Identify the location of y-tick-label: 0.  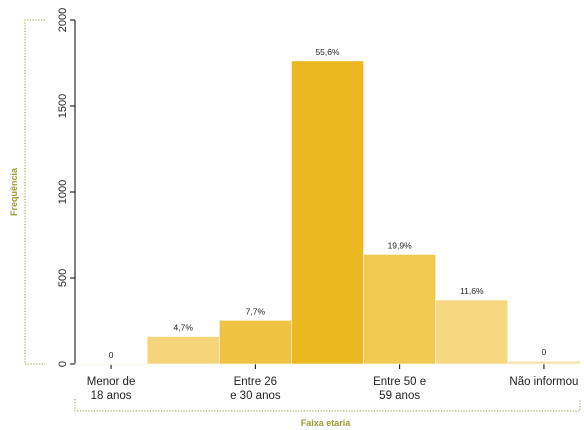
(63, 364).